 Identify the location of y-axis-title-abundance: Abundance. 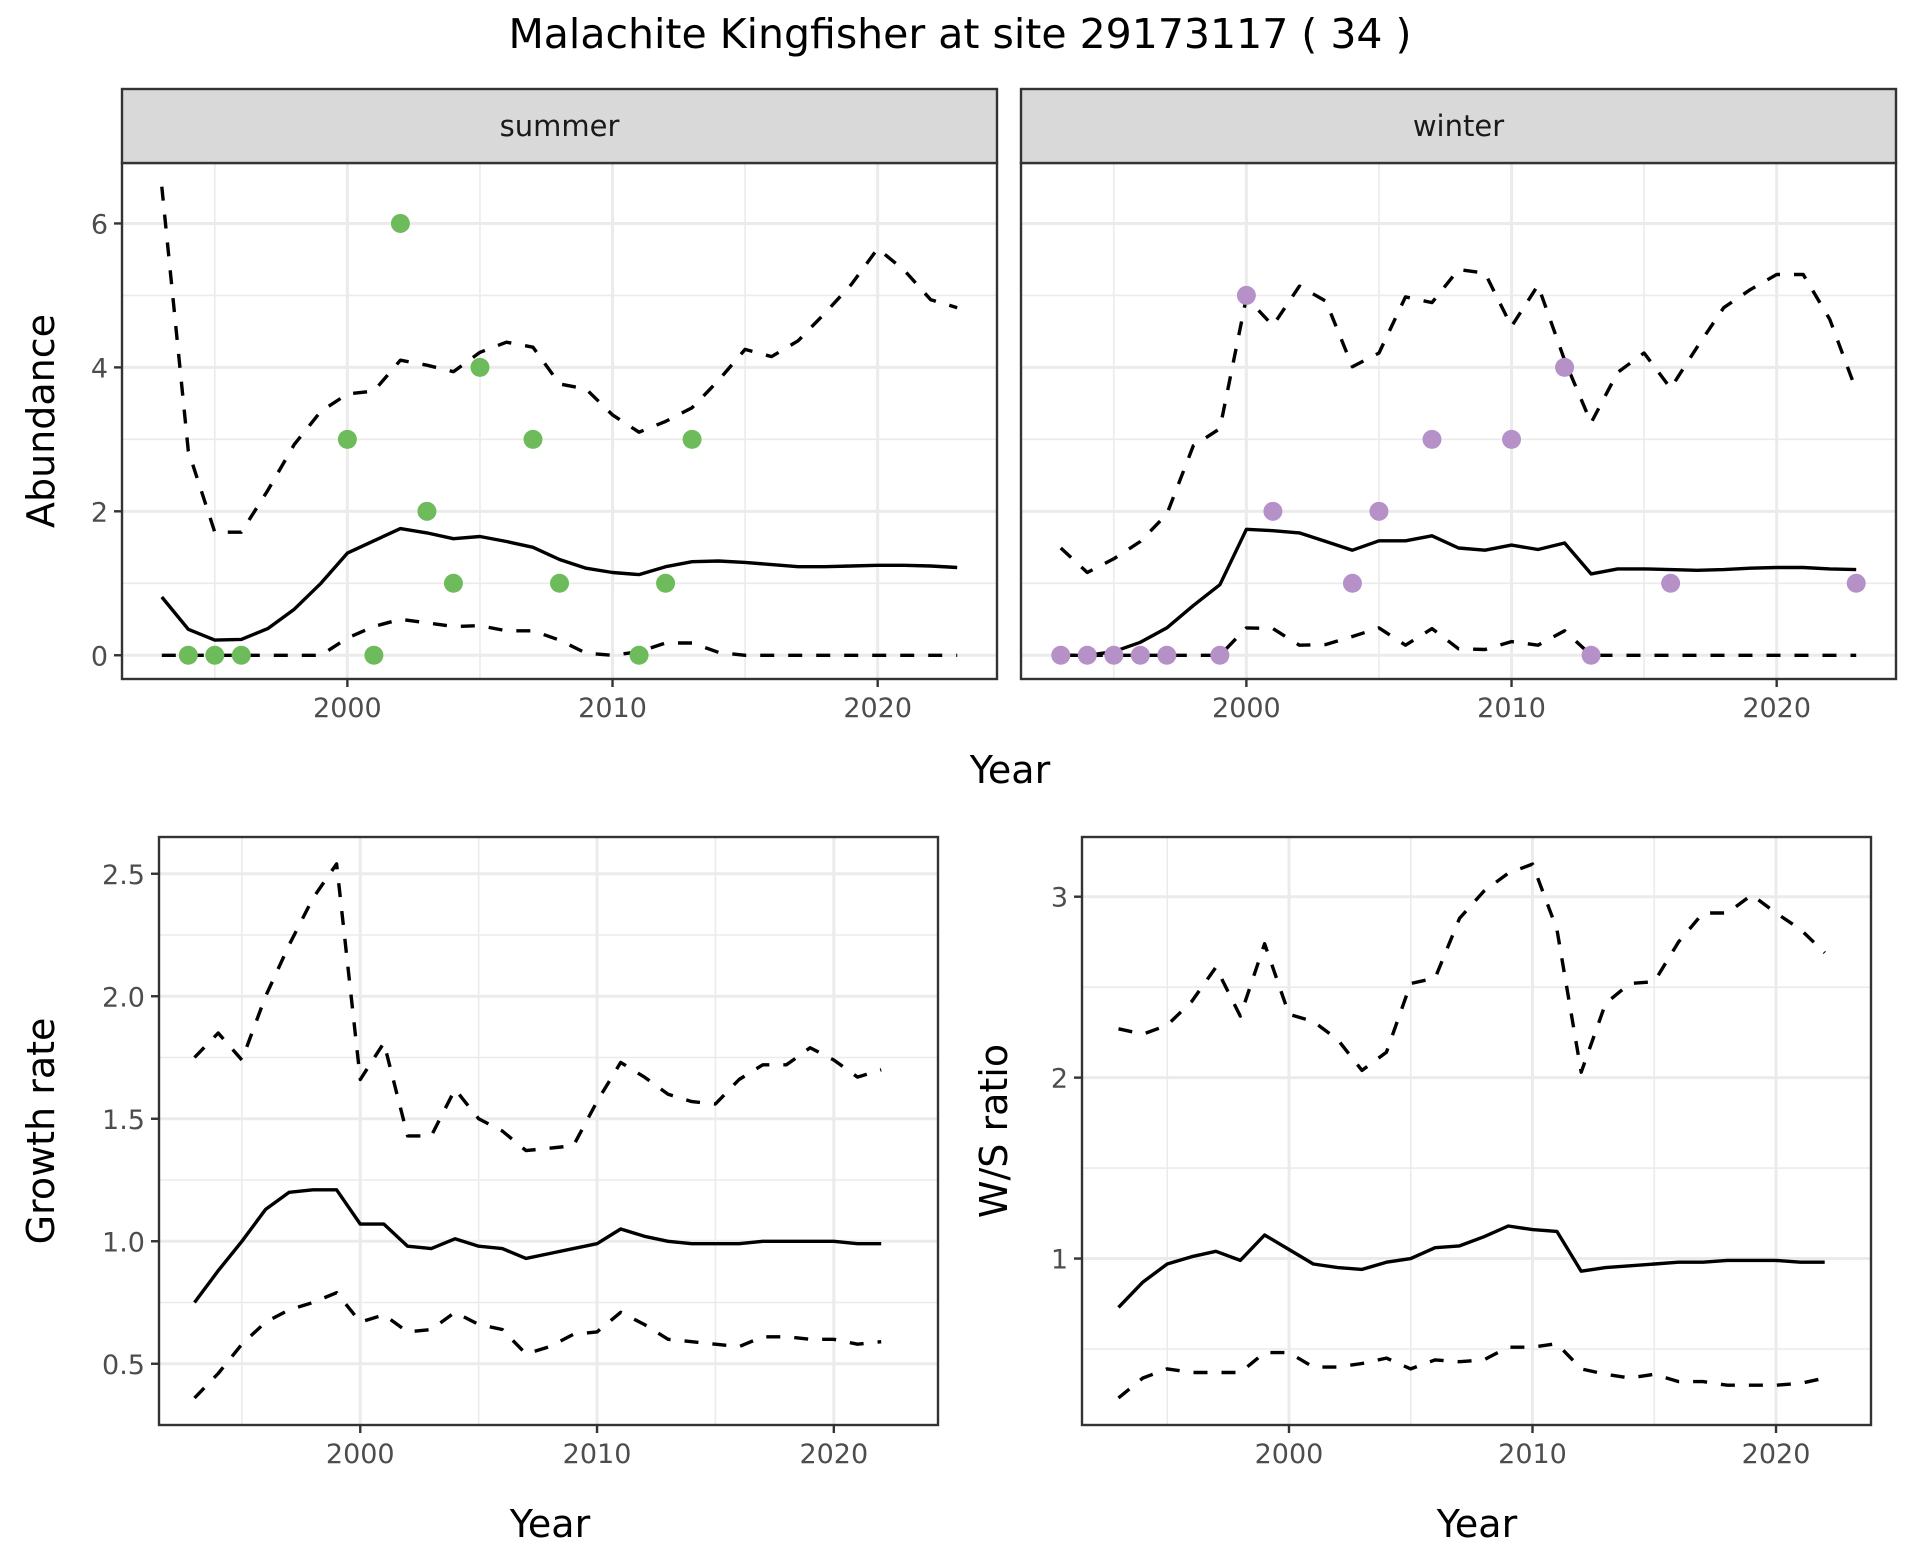
(41, 421).